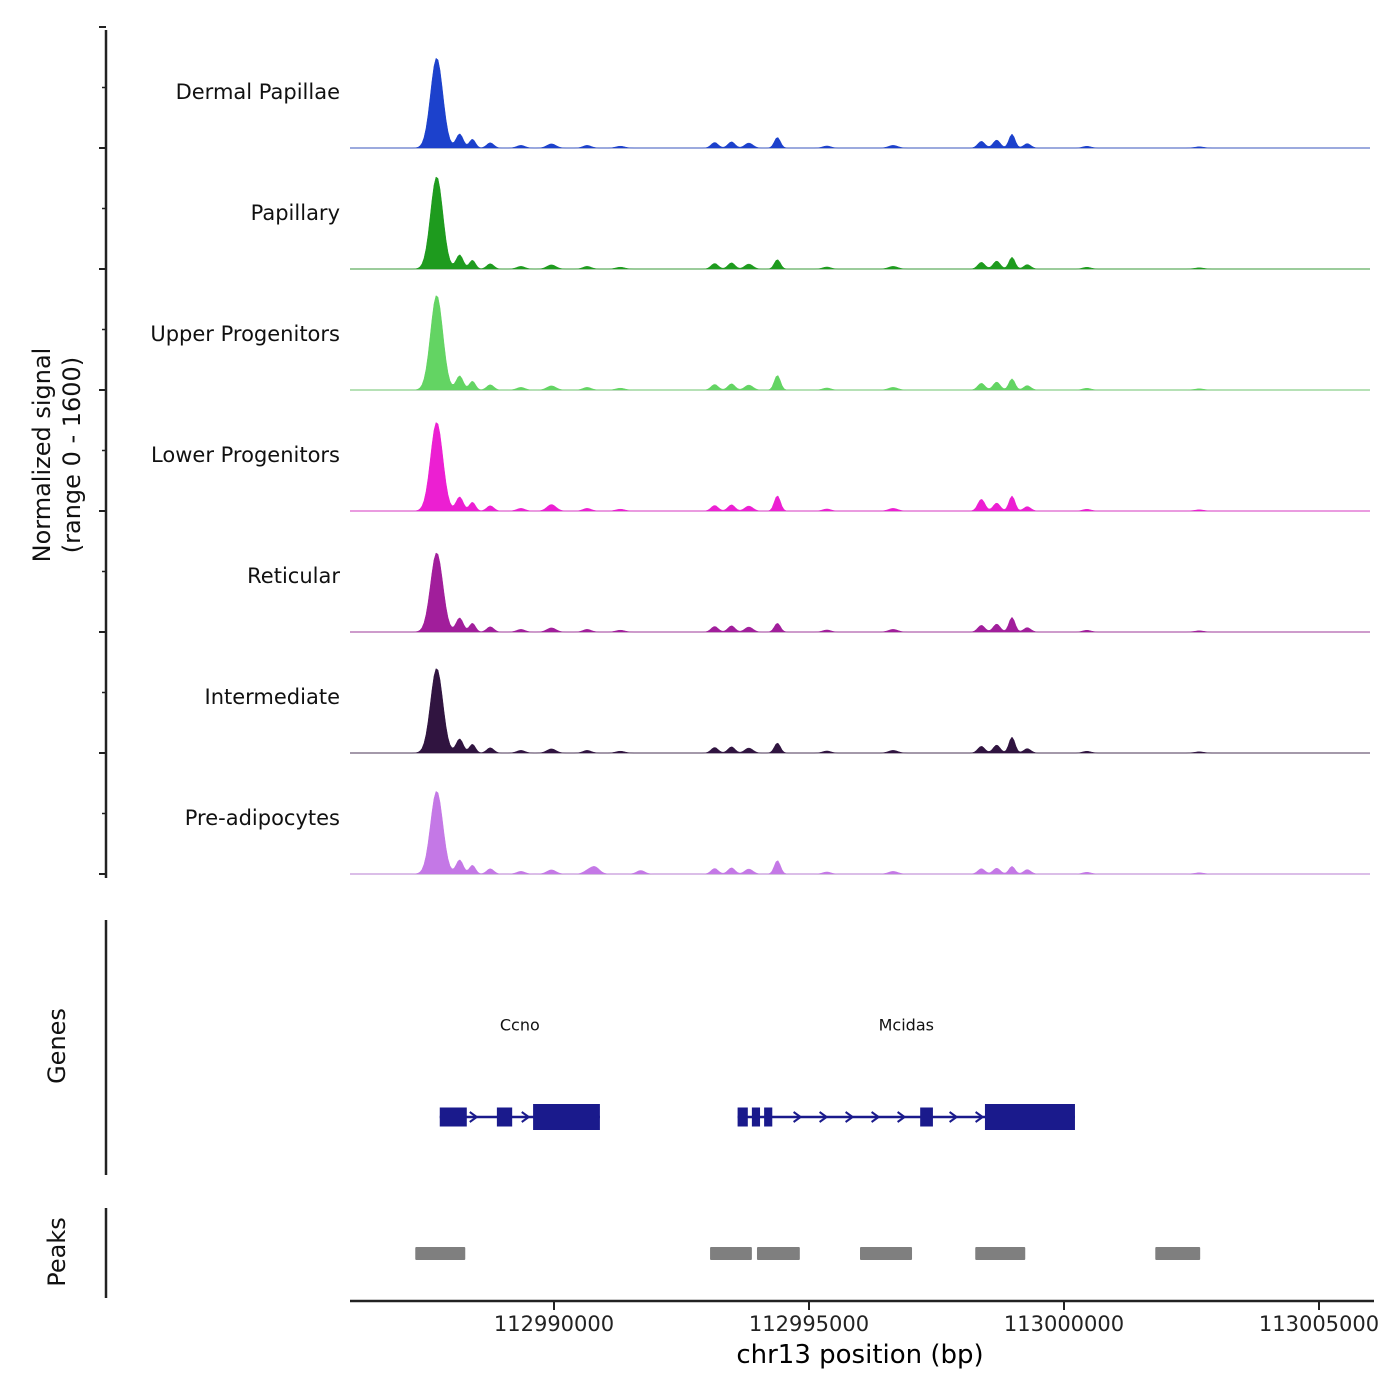 Image resolution: width=1400 pixels, height=1400 pixels. Describe the element at coordinates (860, 1355) in the screenshot. I see `x-axis-label: chr13 position (bp)` at that location.